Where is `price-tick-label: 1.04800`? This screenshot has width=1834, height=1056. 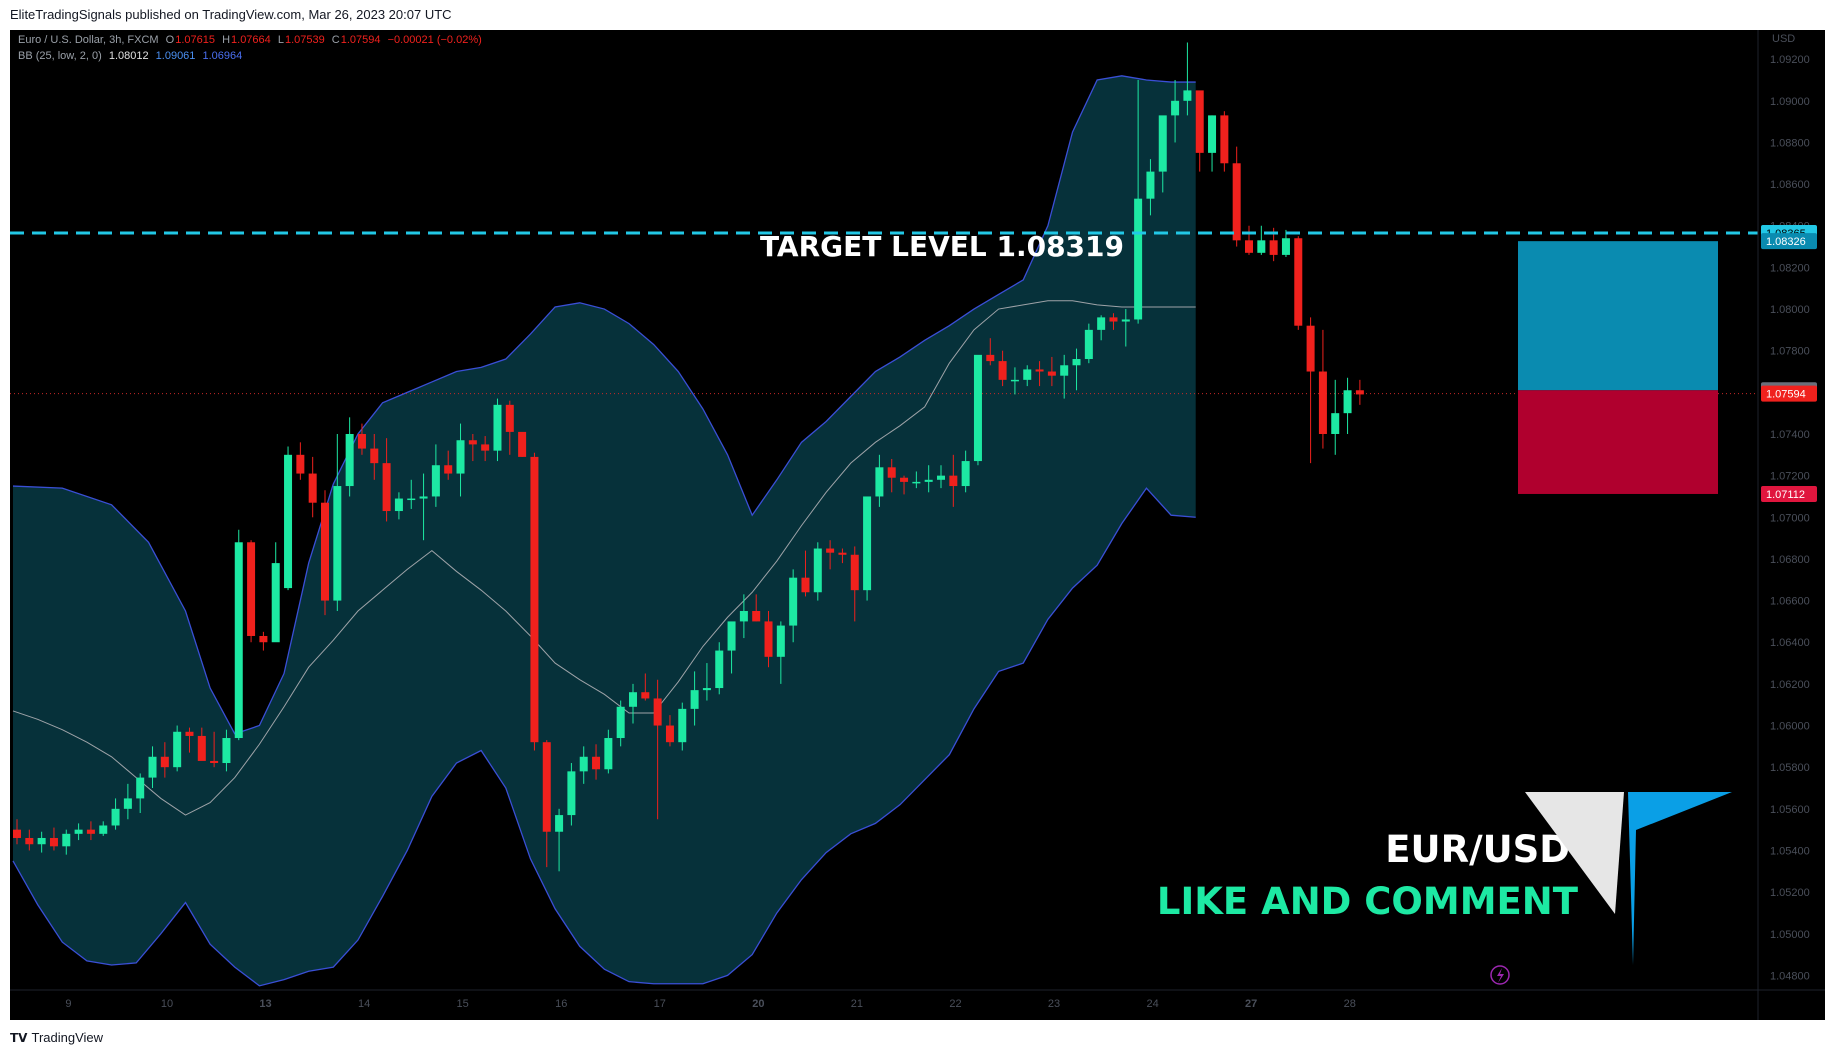 price-tick-label: 1.04800 is located at coordinates (1790, 976).